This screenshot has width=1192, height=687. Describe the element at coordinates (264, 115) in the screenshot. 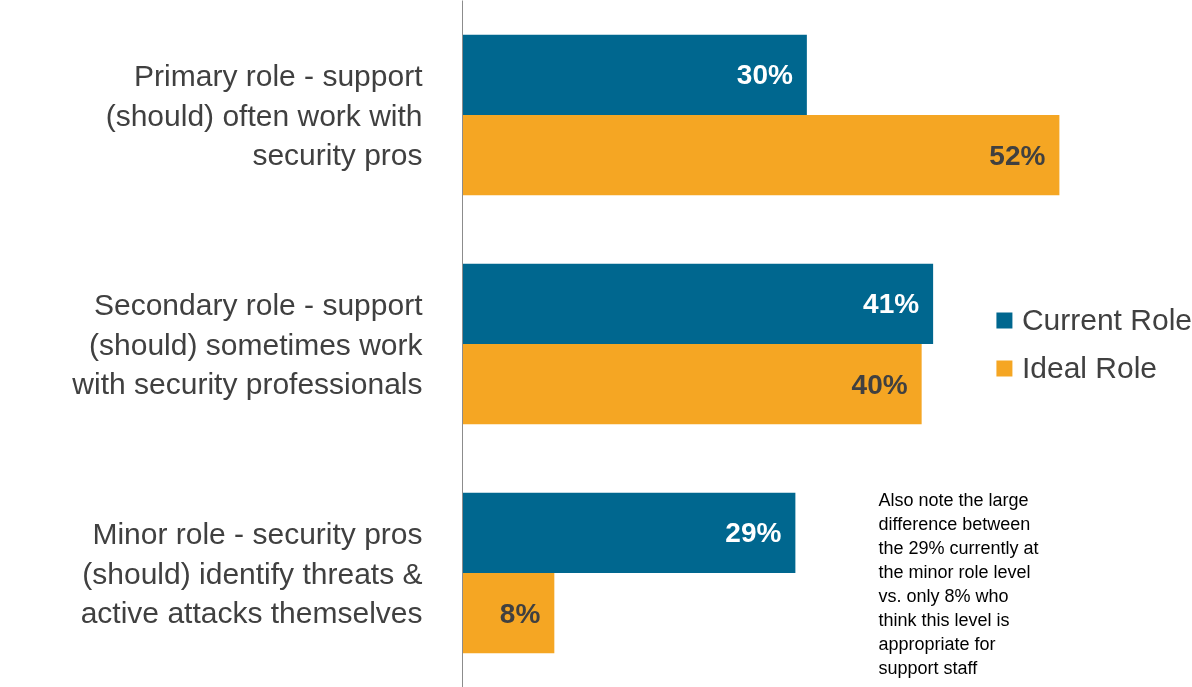

I see `y-tick-label: Primary role - support (should) often work with security pros` at that location.